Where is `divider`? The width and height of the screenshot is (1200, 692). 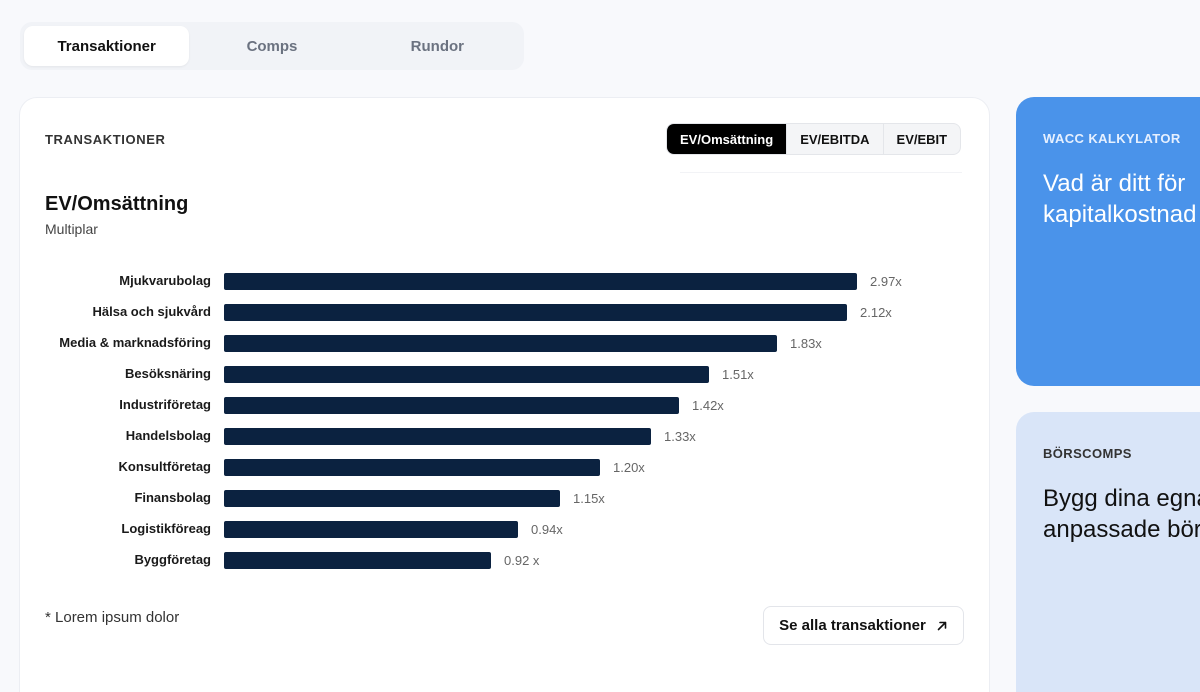 divider is located at coordinates (821, 172).